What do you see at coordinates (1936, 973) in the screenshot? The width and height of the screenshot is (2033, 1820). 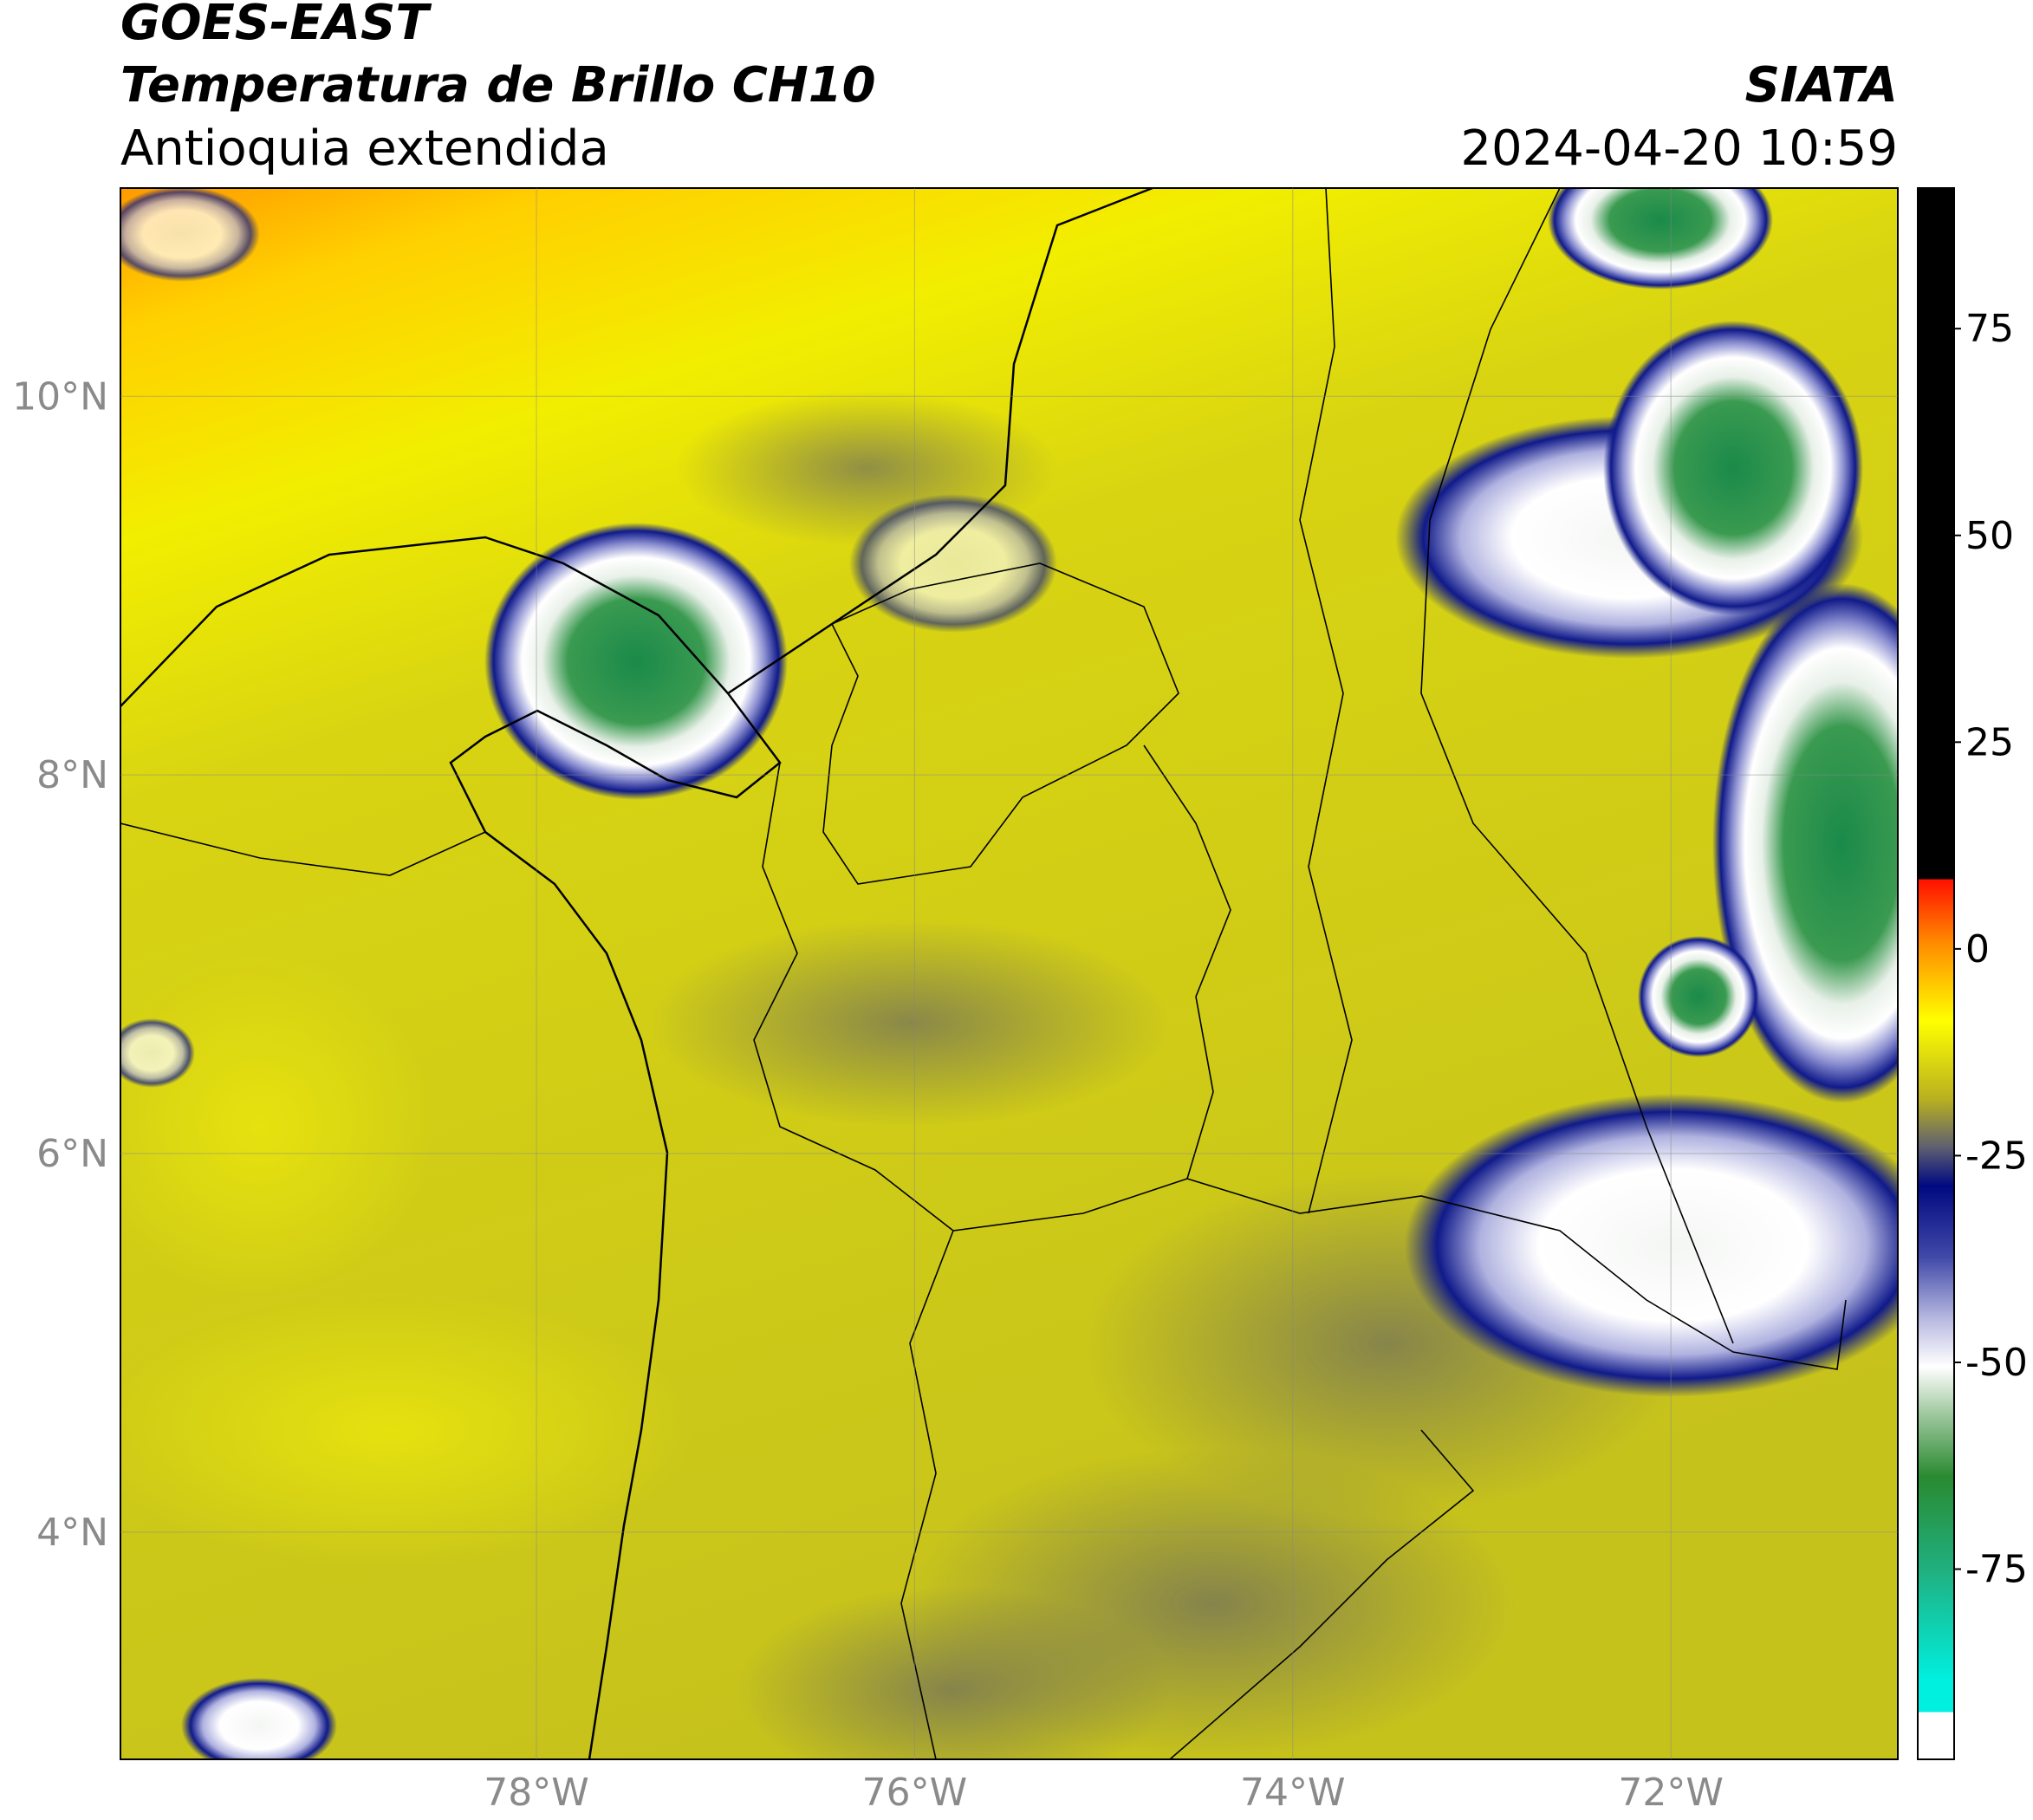 I see `colorbar` at bounding box center [1936, 973].